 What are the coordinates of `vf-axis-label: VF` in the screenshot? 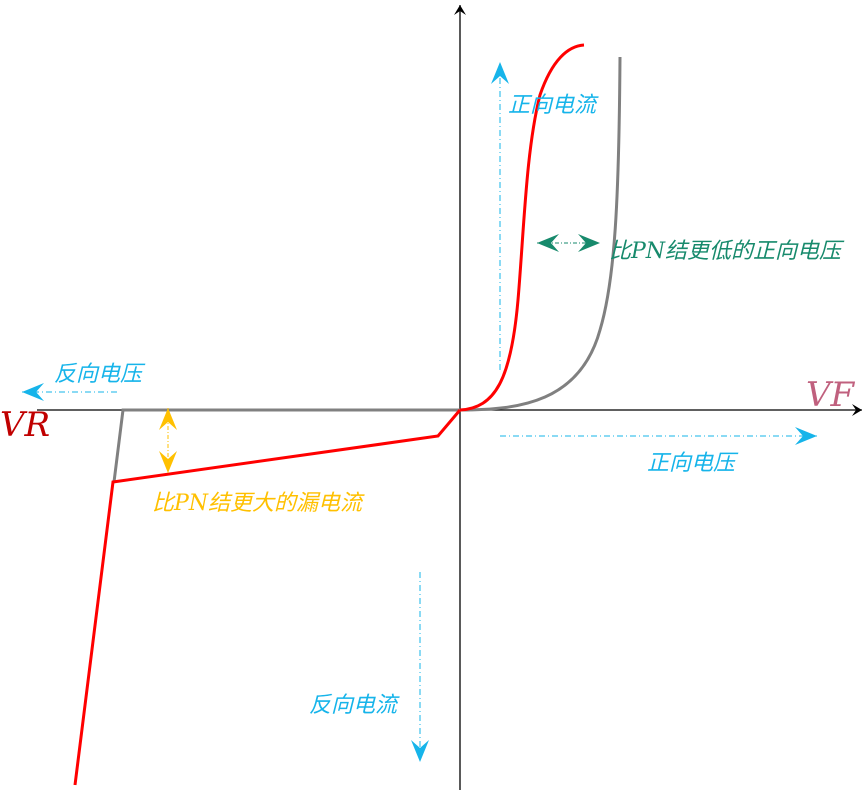 It's located at (831, 395).